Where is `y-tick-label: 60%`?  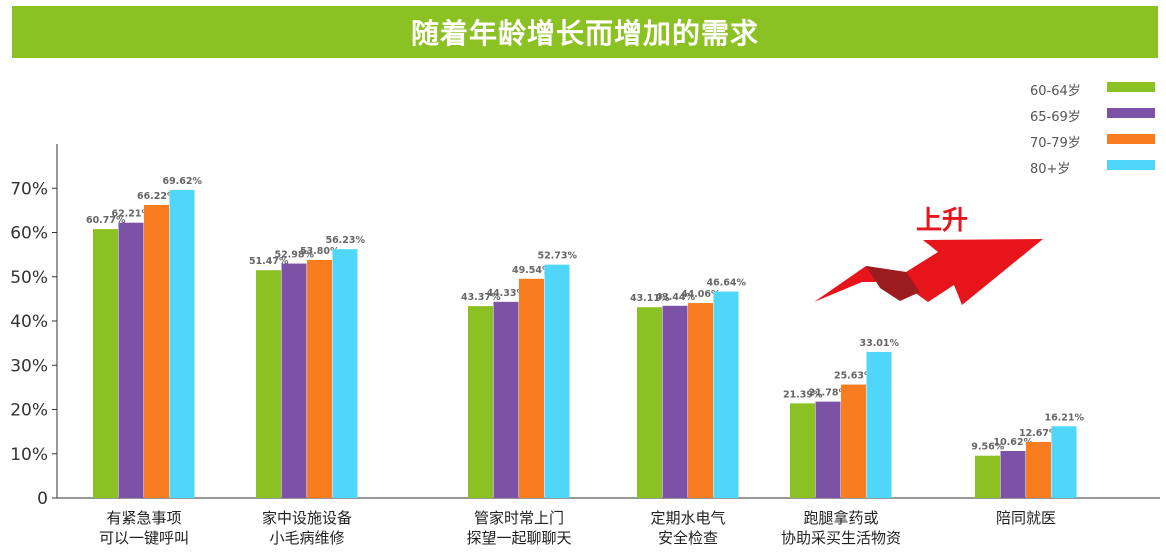
y-tick-label: 60% is located at coordinates (29, 234).